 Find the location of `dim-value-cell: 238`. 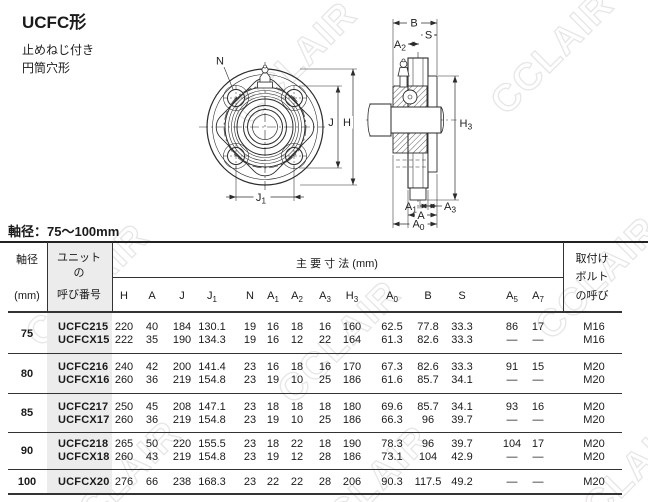

dim-value-cell: 238 is located at coordinates (182, 481).